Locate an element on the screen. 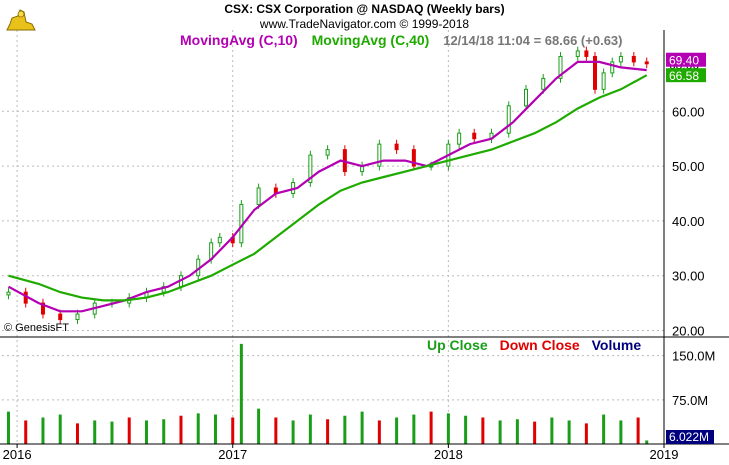  time-tick-label: 2018 is located at coordinates (448, 454).